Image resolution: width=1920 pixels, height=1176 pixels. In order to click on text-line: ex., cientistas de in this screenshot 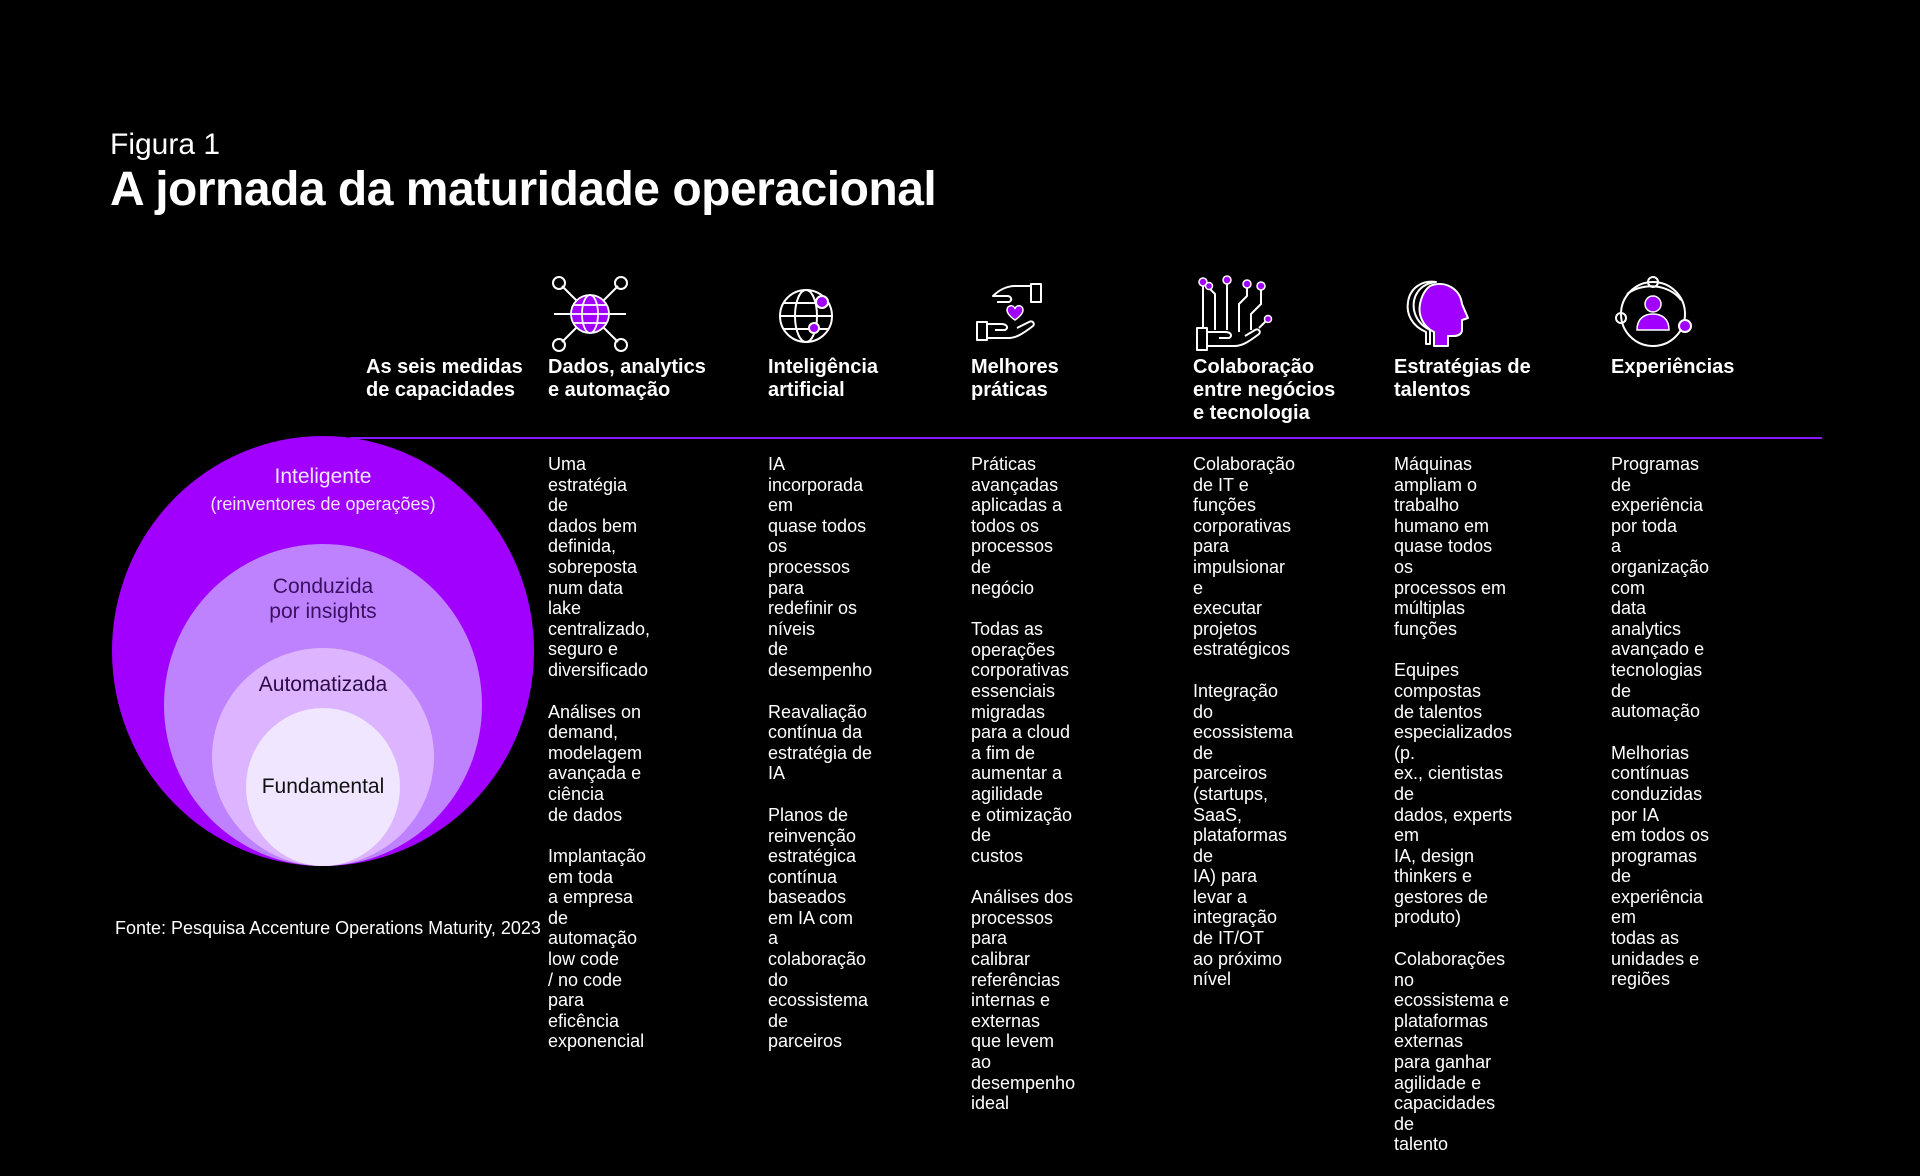, I will do `click(1449, 783)`.